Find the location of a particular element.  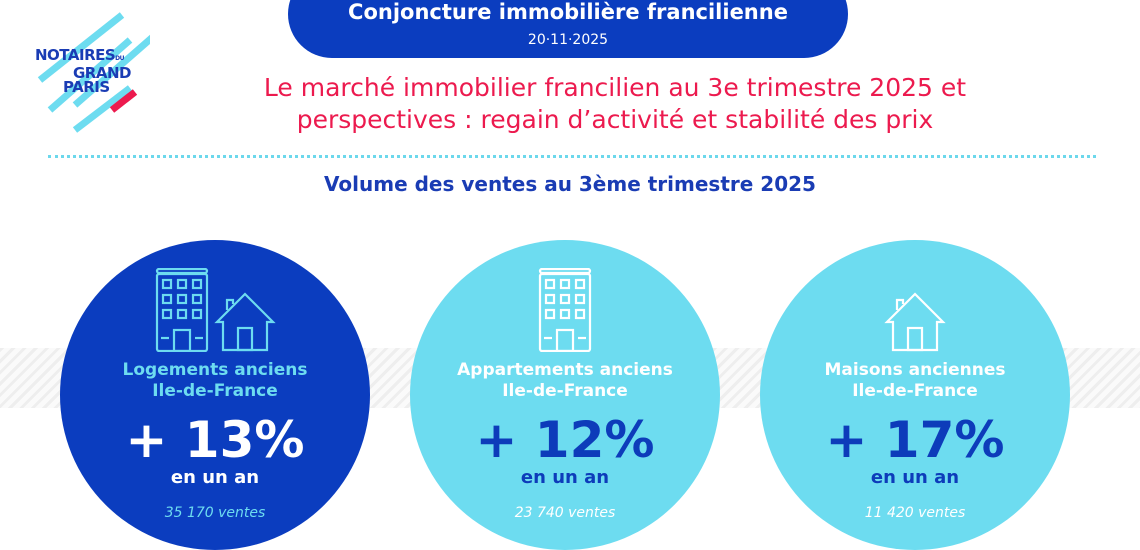

card-percent: + 13% is located at coordinates (215, 440).